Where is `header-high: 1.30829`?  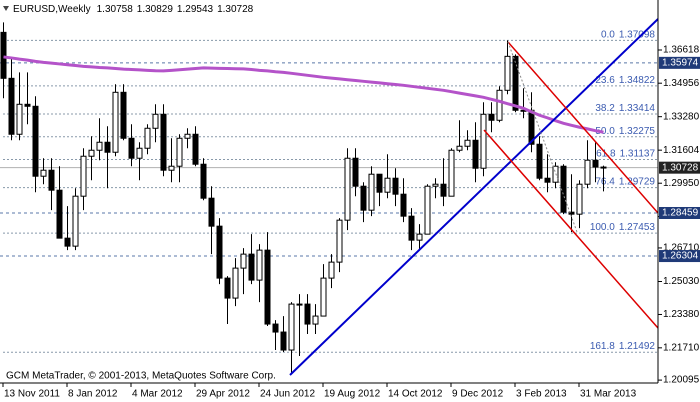 header-high: 1.30829 is located at coordinates (155, 9).